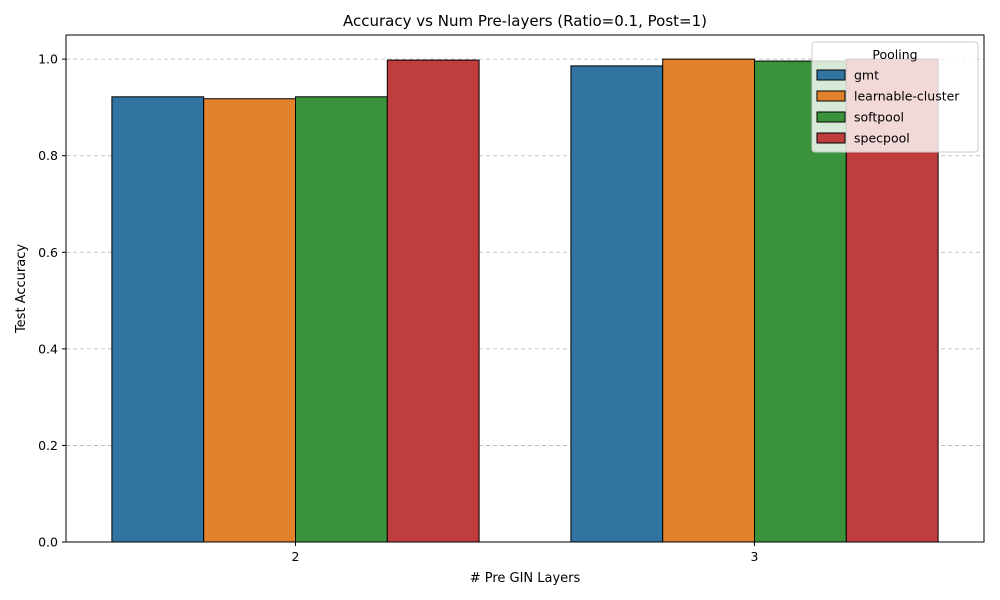 This screenshot has width=1000, height=600. I want to click on y-tick-label: 0.8, so click(48, 155).